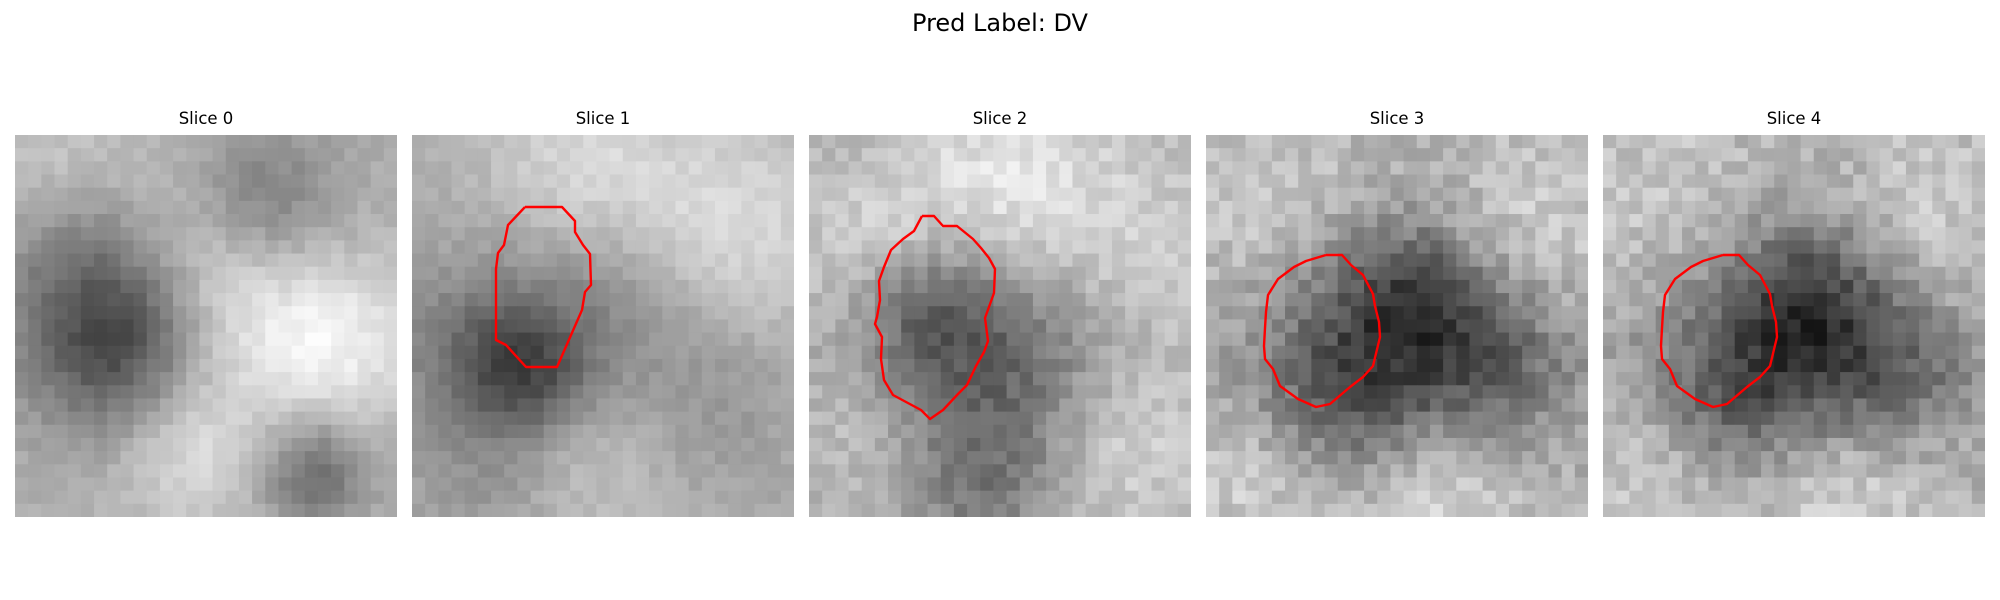  I want to click on slice-title: Slice 3, so click(1397, 118).